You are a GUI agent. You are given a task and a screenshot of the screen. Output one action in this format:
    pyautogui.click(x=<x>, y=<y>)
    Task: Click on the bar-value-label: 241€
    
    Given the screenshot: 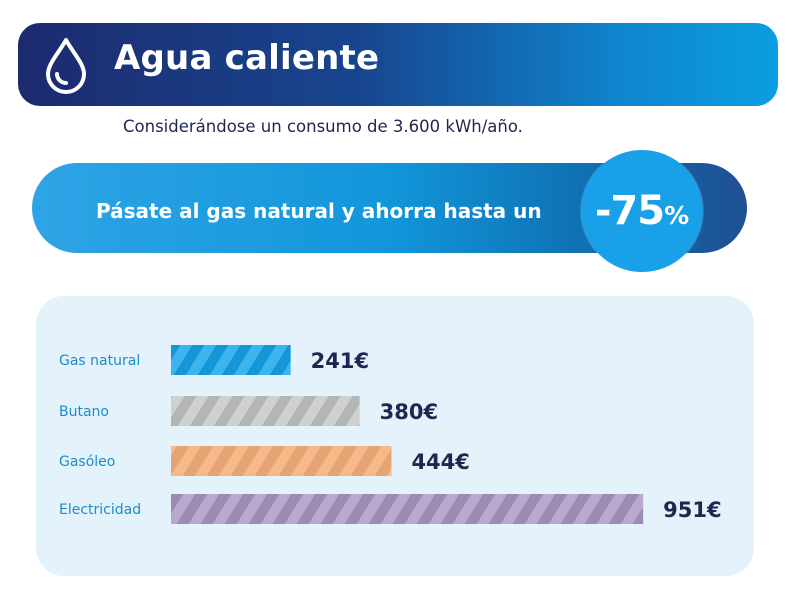 What is the action you would take?
    pyautogui.click(x=340, y=361)
    